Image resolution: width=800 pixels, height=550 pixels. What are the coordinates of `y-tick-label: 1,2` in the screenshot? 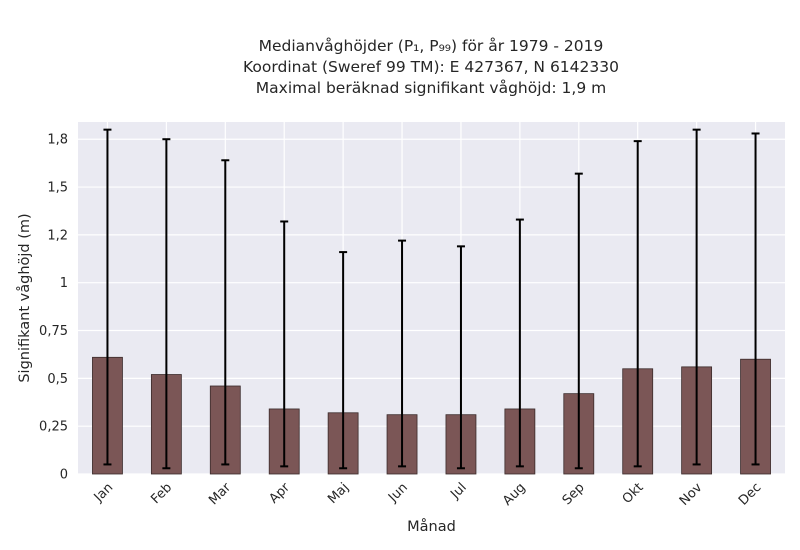 It's located at (57, 235).